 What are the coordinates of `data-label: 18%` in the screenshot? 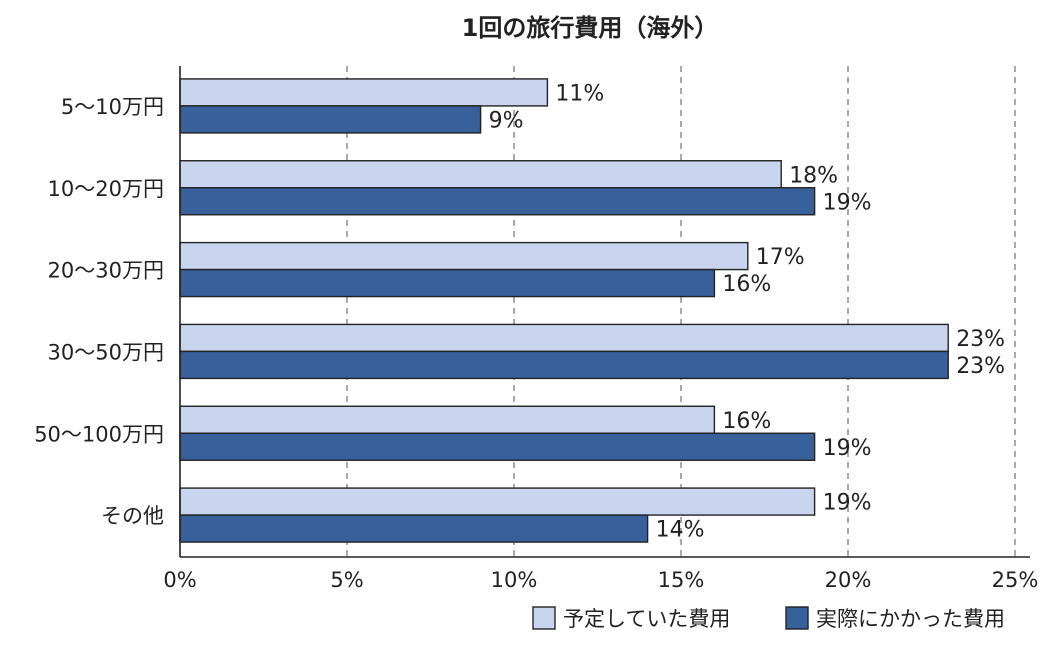 It's located at (813, 175).